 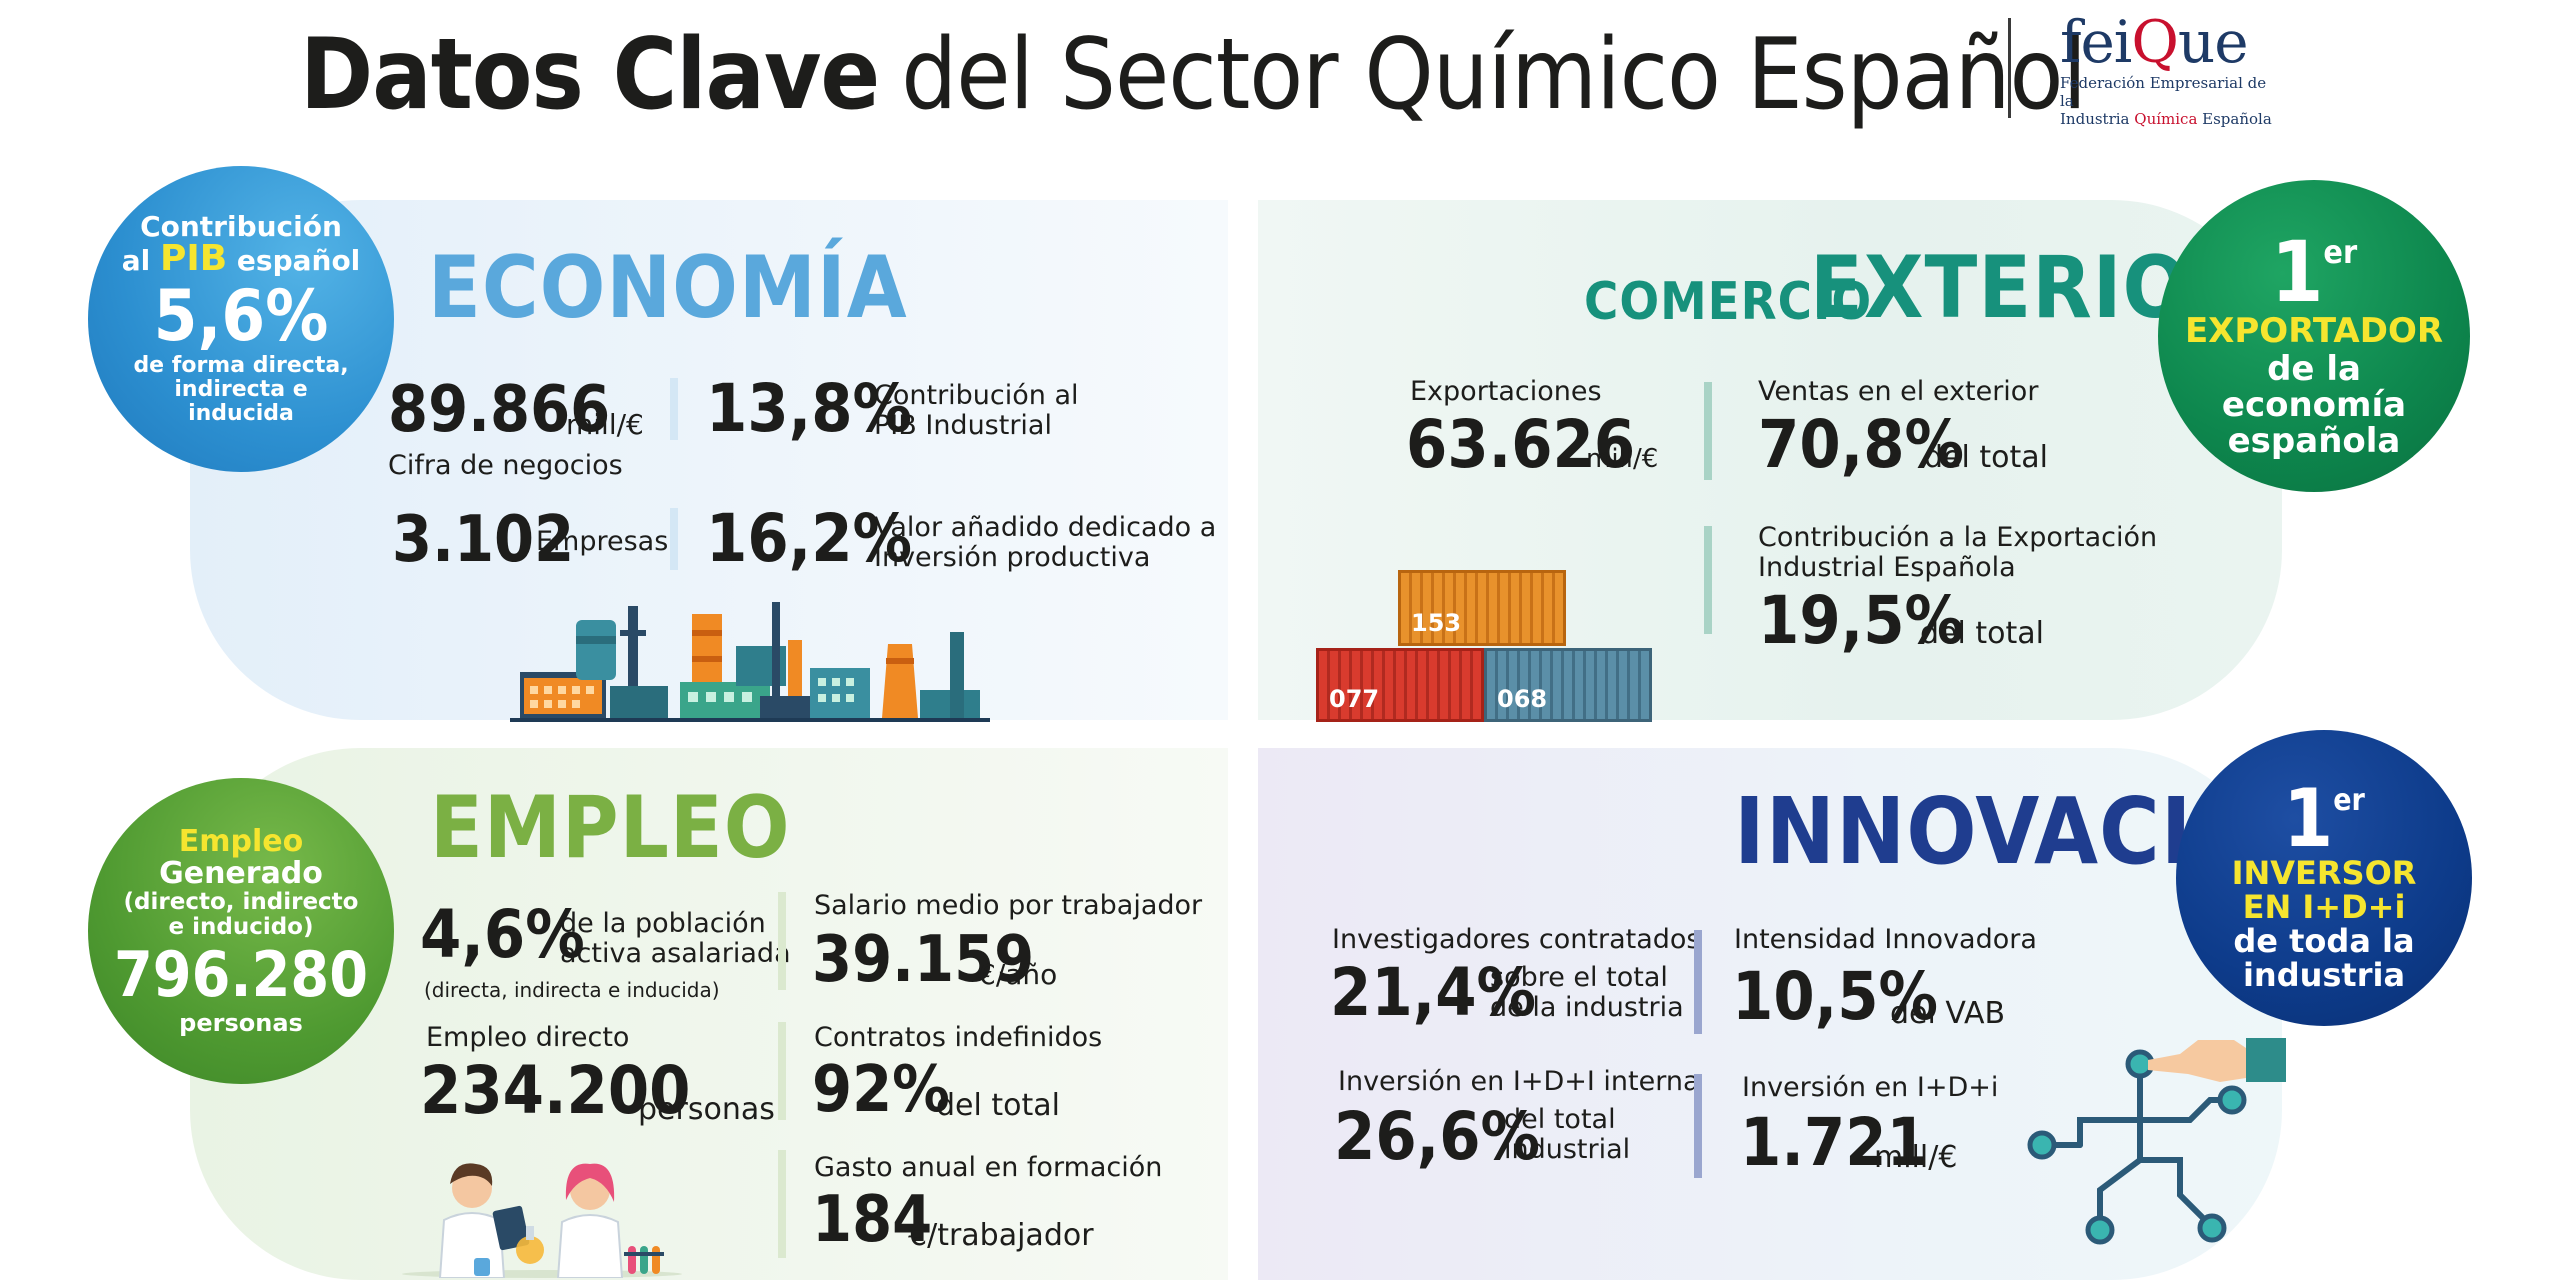 I want to click on pib-circle-value: 5,6%, so click(x=241, y=316).